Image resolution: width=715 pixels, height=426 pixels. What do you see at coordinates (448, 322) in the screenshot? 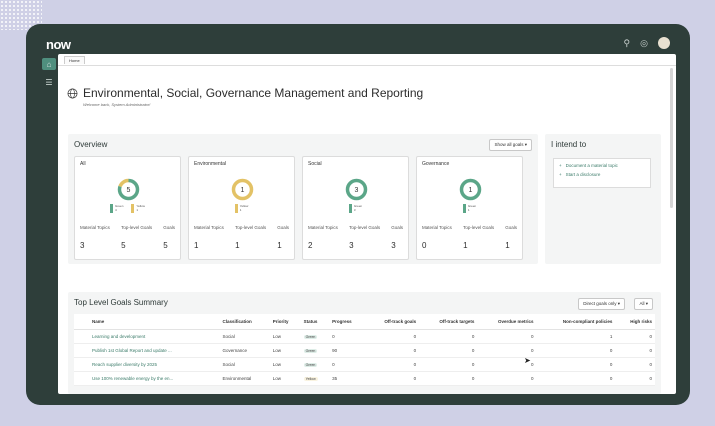
I see `column-header: Off-track targets` at bounding box center [448, 322].